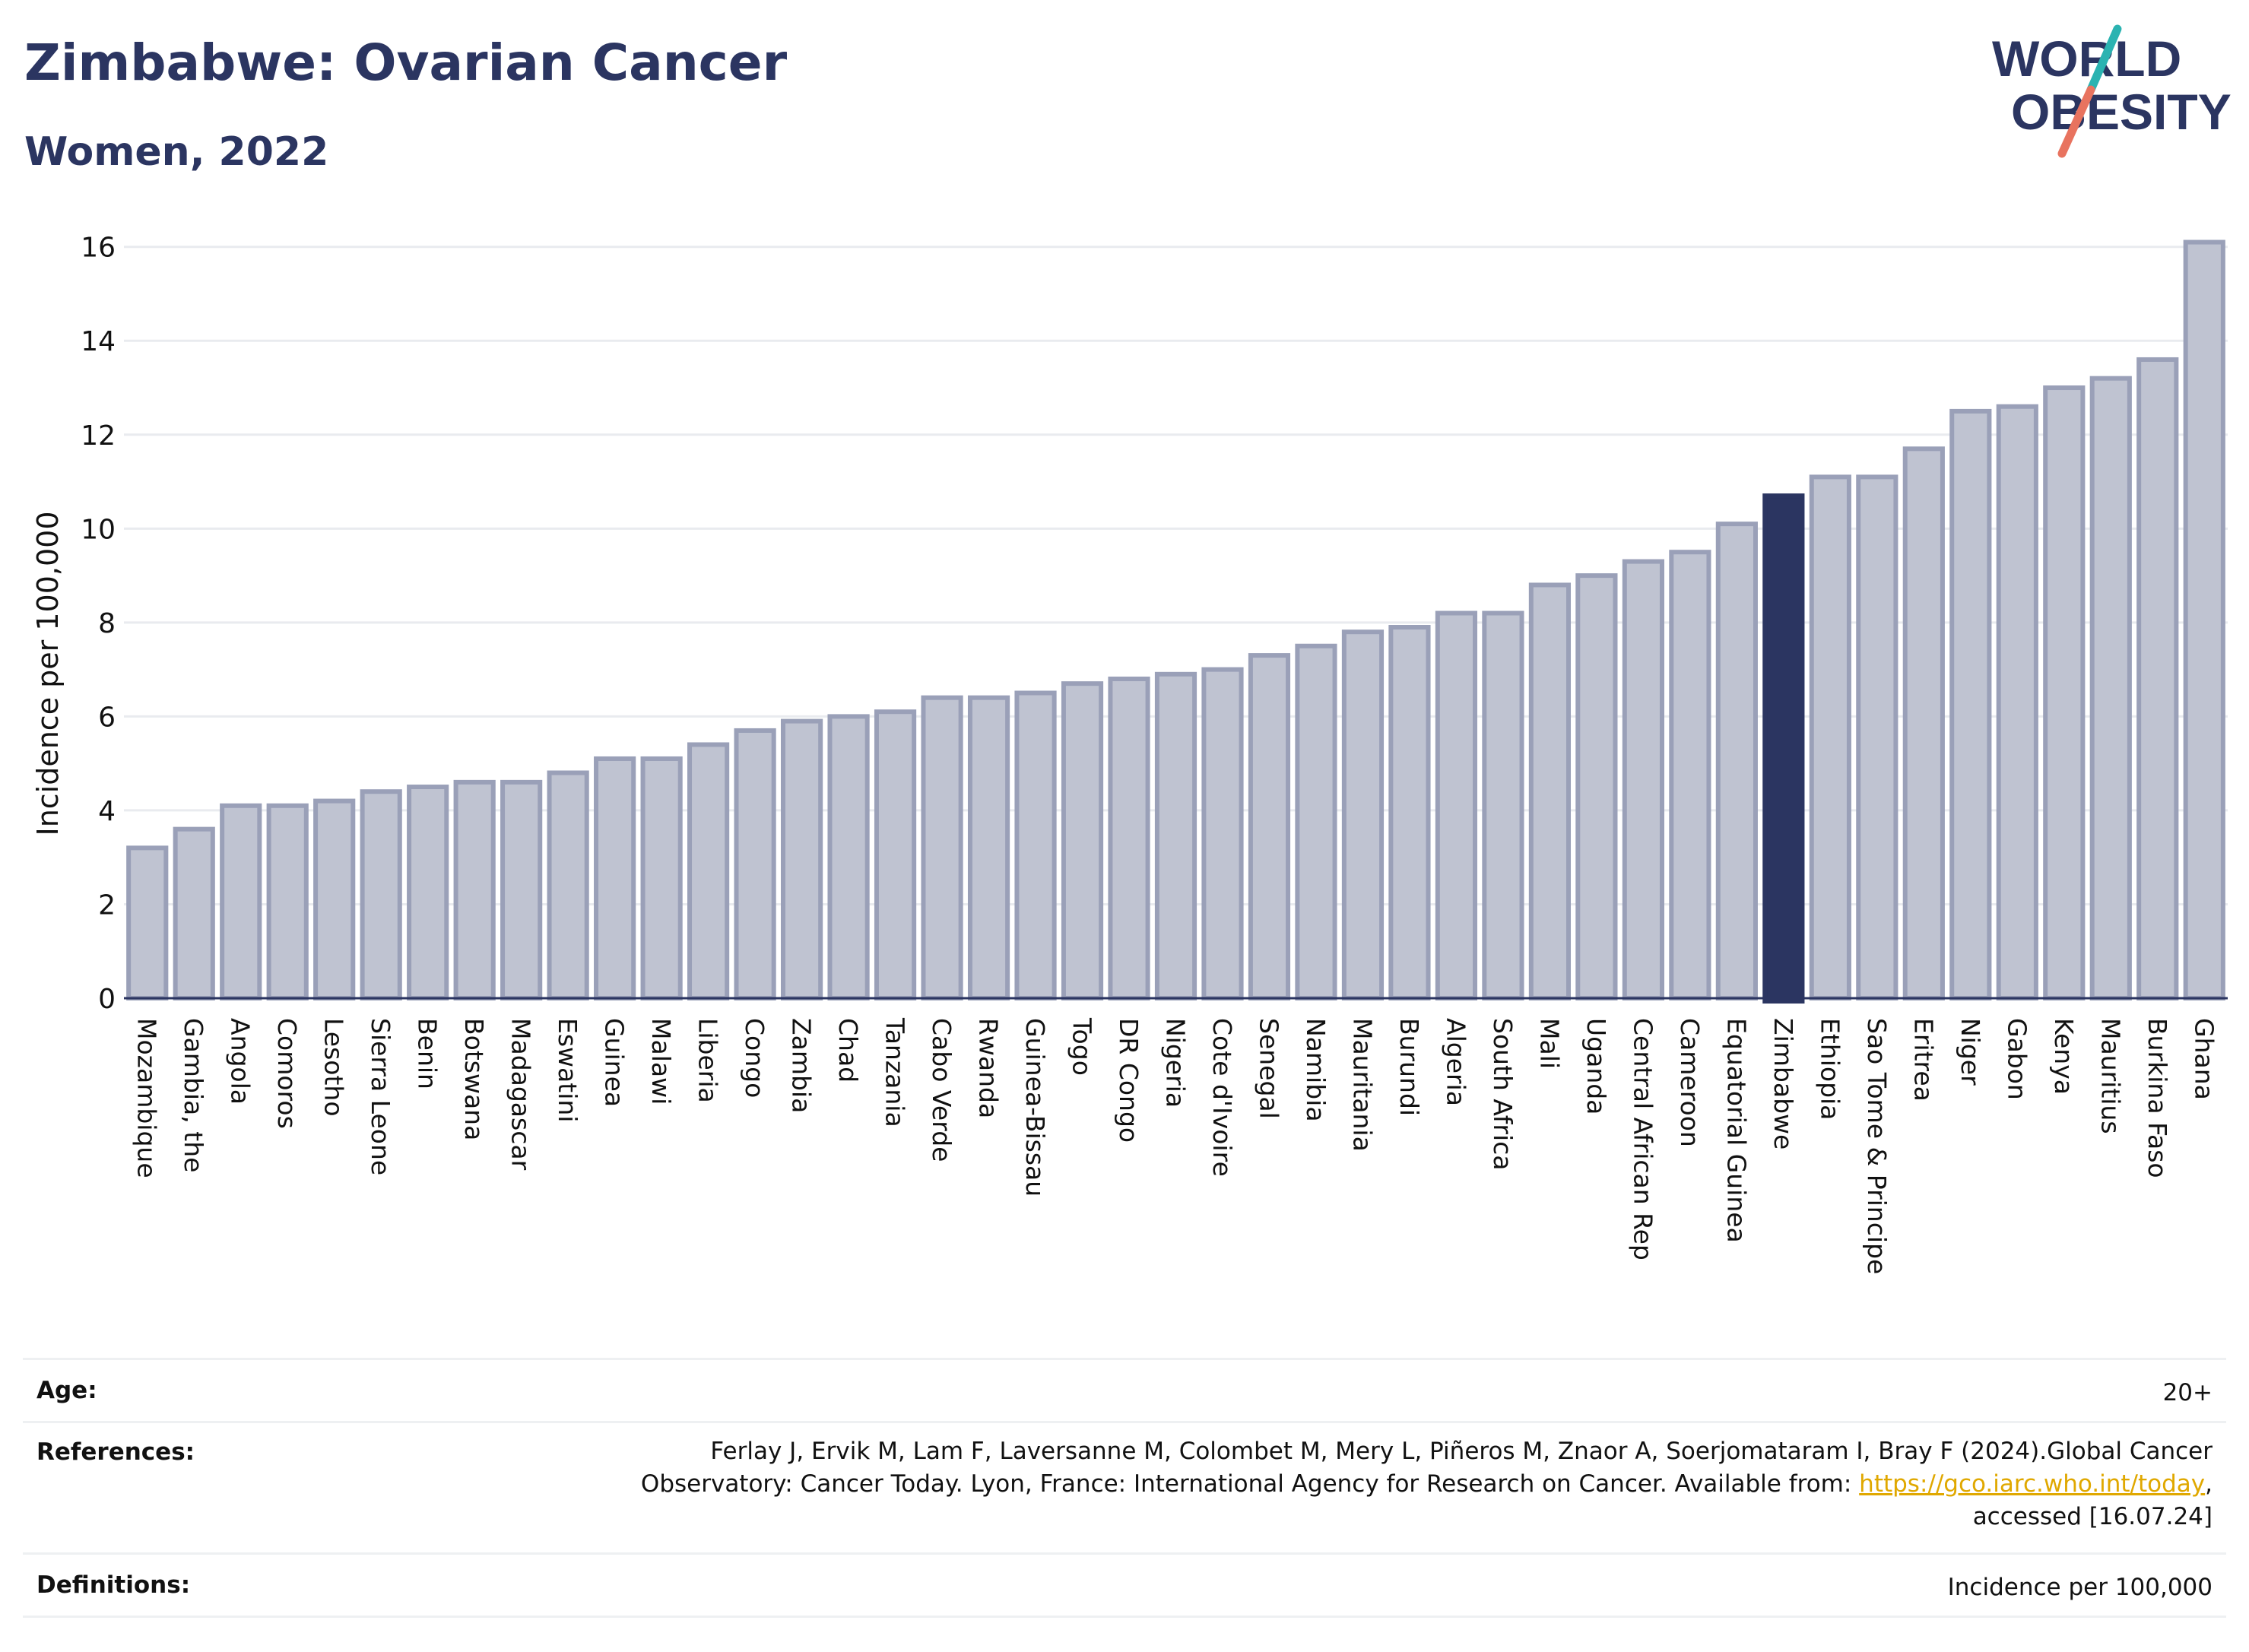  I want to click on definitions-value: Incidence per 100,000, so click(2080, 1587).